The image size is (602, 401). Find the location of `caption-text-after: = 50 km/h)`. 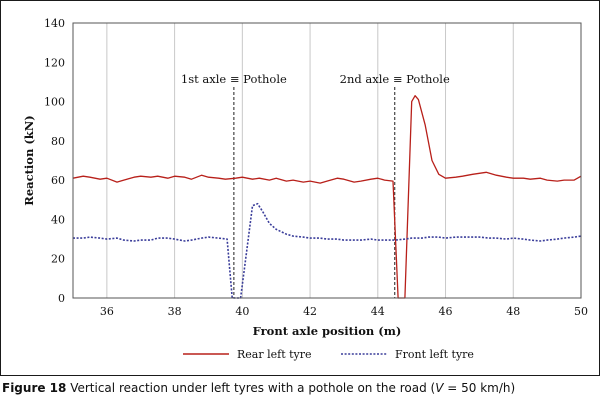

caption-text-after: = 50 km/h) is located at coordinates (479, 388).